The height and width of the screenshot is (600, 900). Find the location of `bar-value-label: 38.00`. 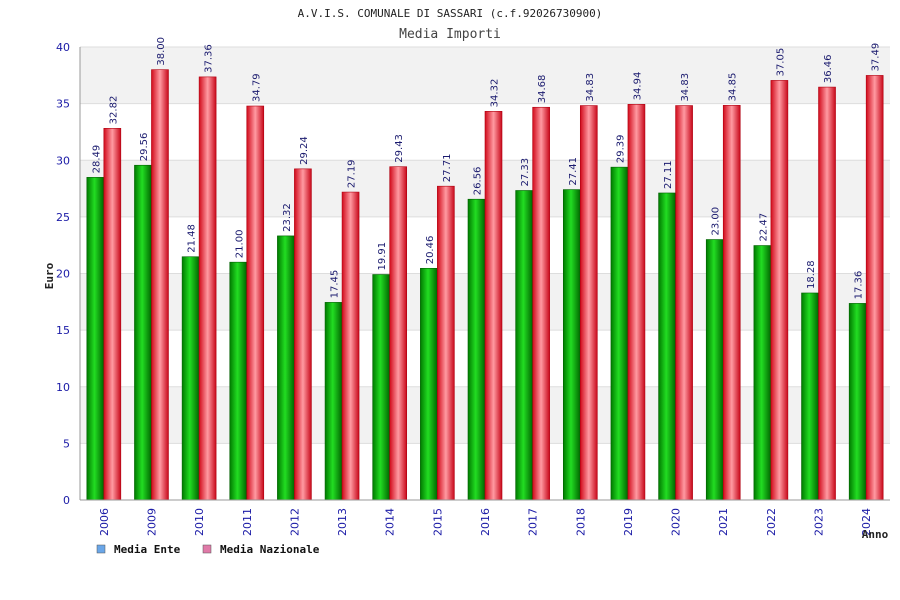

bar-value-label: 38.00 is located at coordinates (161, 51).